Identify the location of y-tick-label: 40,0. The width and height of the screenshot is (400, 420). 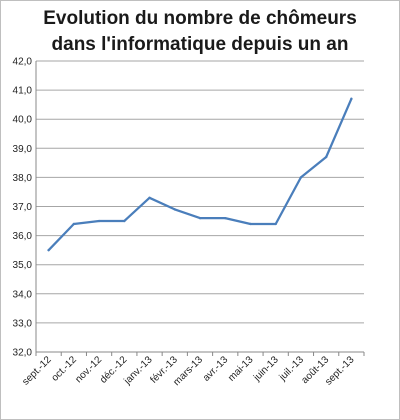
(23, 120).